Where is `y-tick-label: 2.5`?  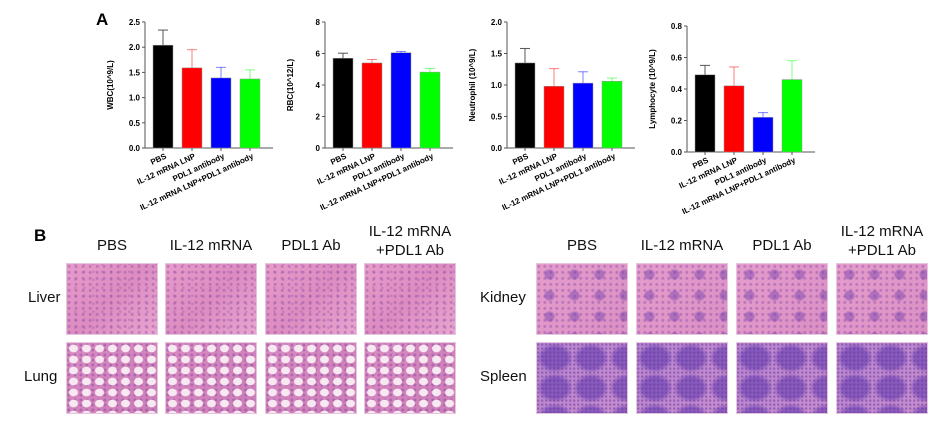 y-tick-label: 2.5 is located at coordinates (135, 22).